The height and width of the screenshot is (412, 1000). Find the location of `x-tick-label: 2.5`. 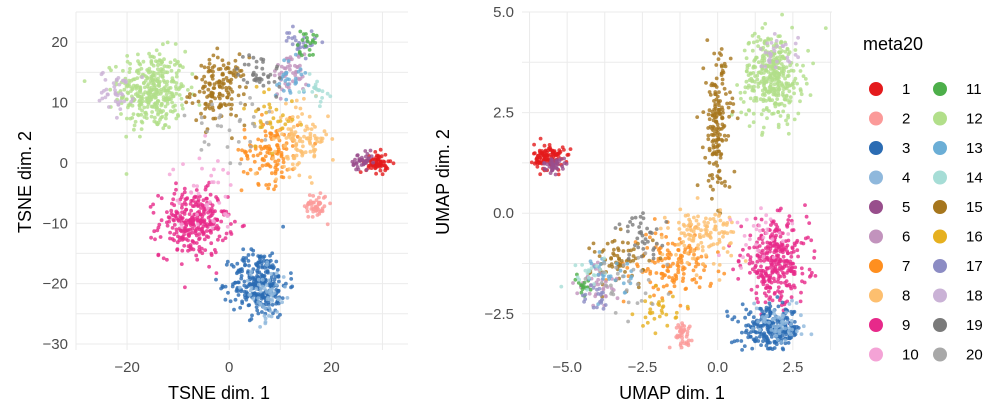

x-tick-label: 2.5 is located at coordinates (792, 367).